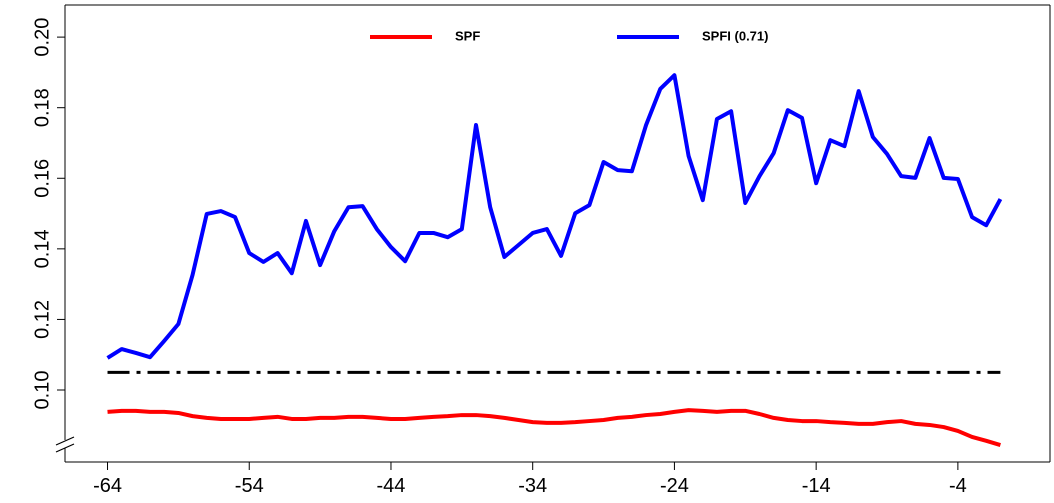 The height and width of the screenshot is (503, 1054). I want to click on x-tick-label: -54, so click(249, 486).